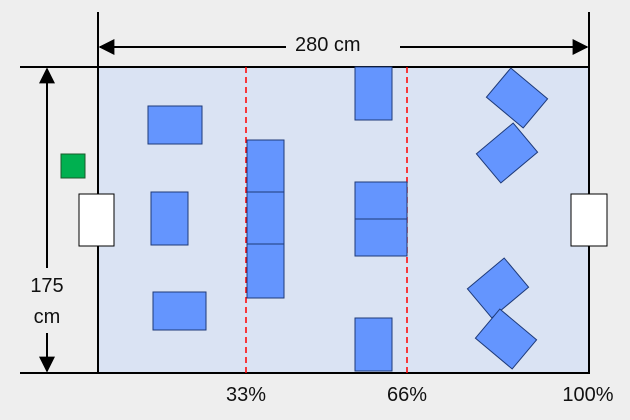 Image resolution: width=630 pixels, height=420 pixels. I want to click on width-label: 280 cm, so click(328, 45).